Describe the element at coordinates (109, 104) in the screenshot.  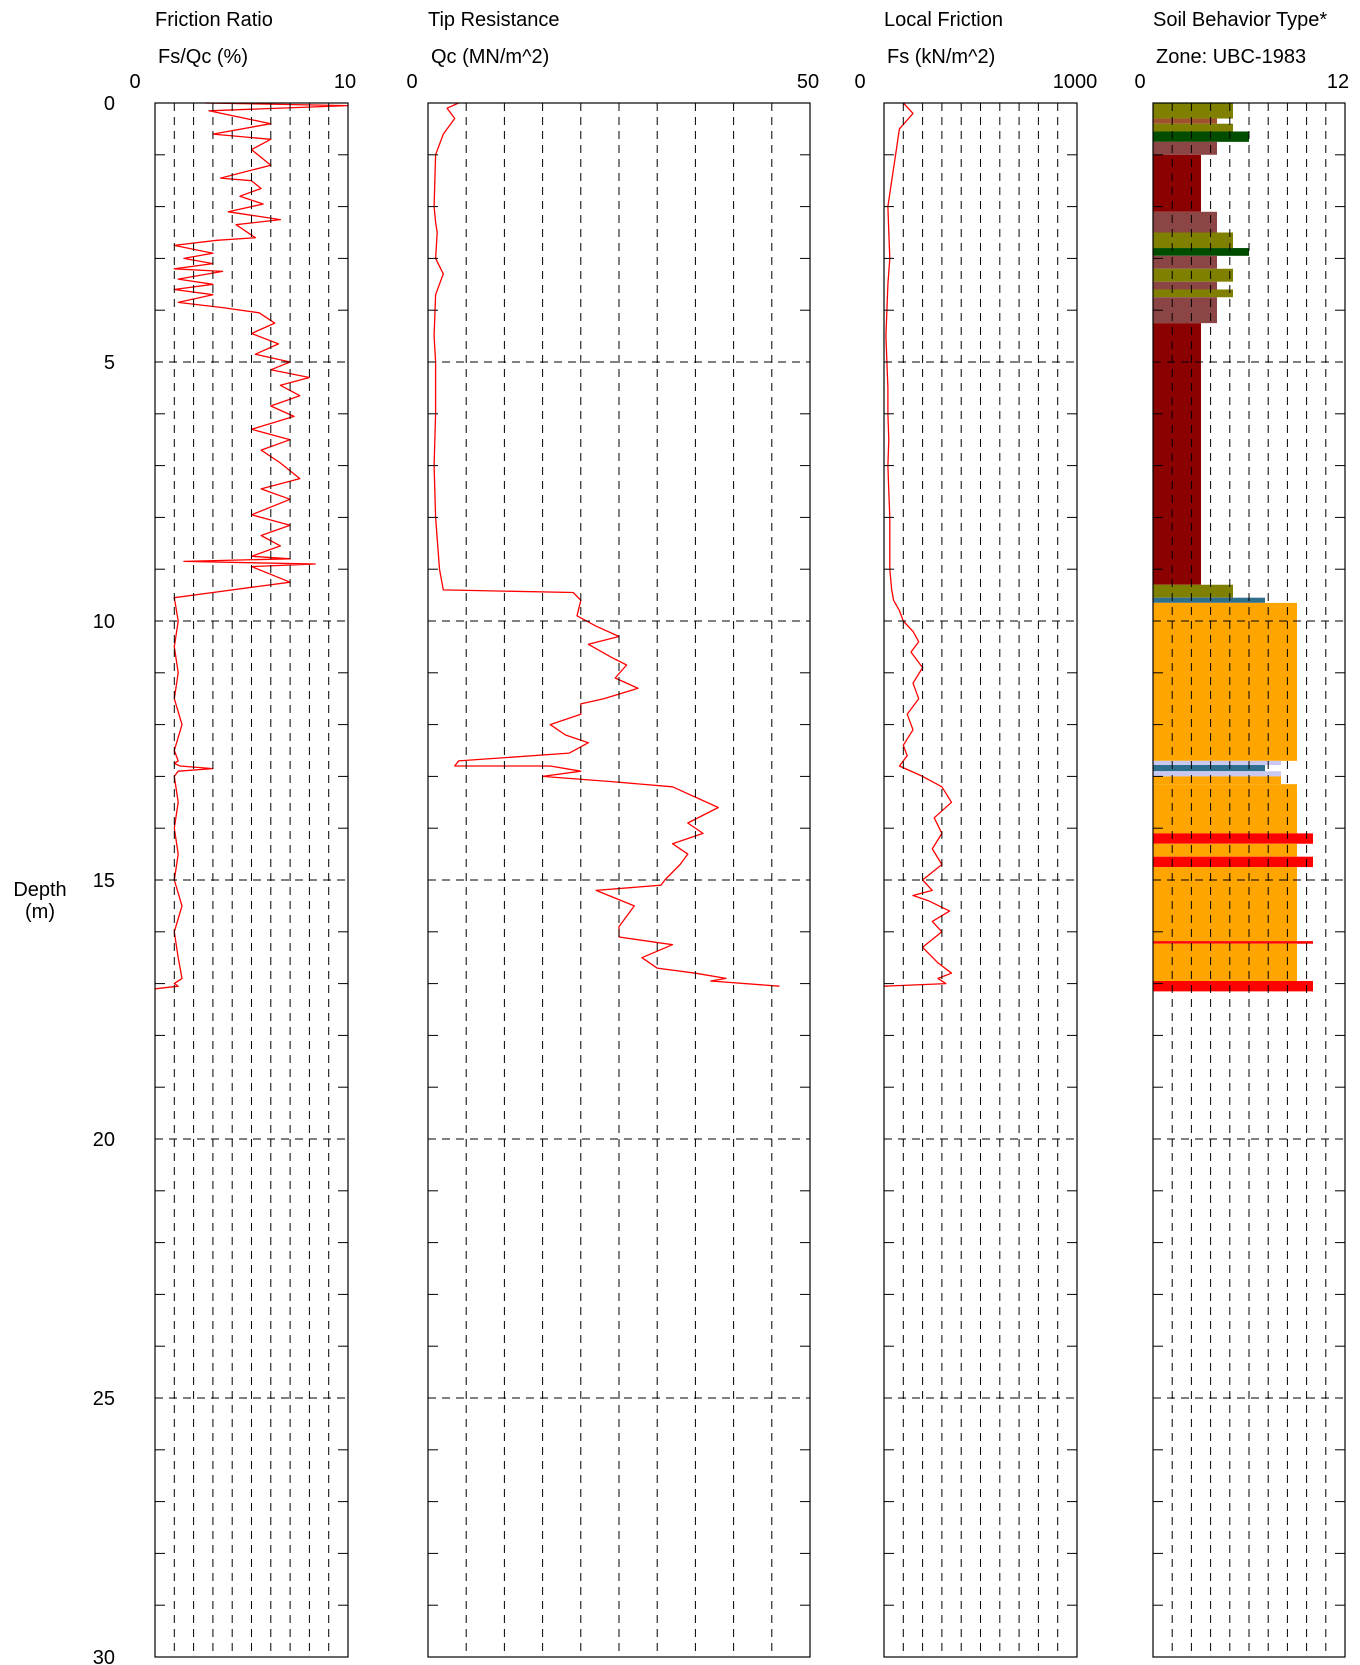
I see `depth-tick-label: 0` at that location.